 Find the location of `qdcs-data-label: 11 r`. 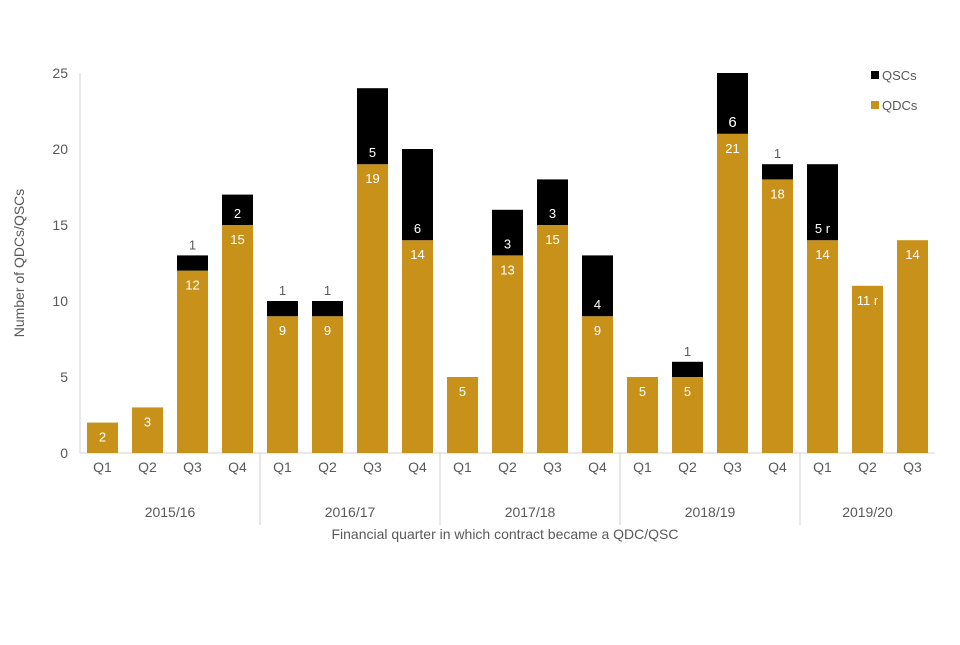

qdcs-data-label: 11 r is located at coordinates (868, 300).